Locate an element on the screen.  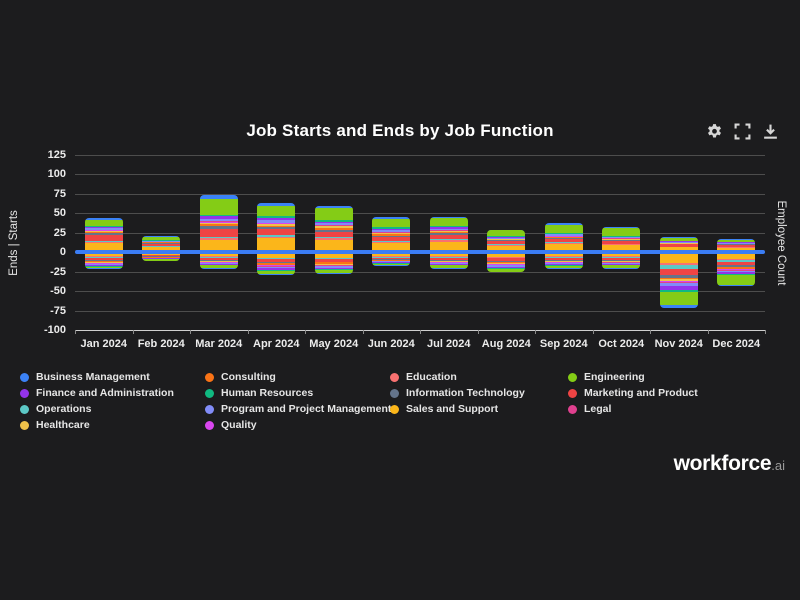
legend-item-quality: Quality is located at coordinates (297, 425).